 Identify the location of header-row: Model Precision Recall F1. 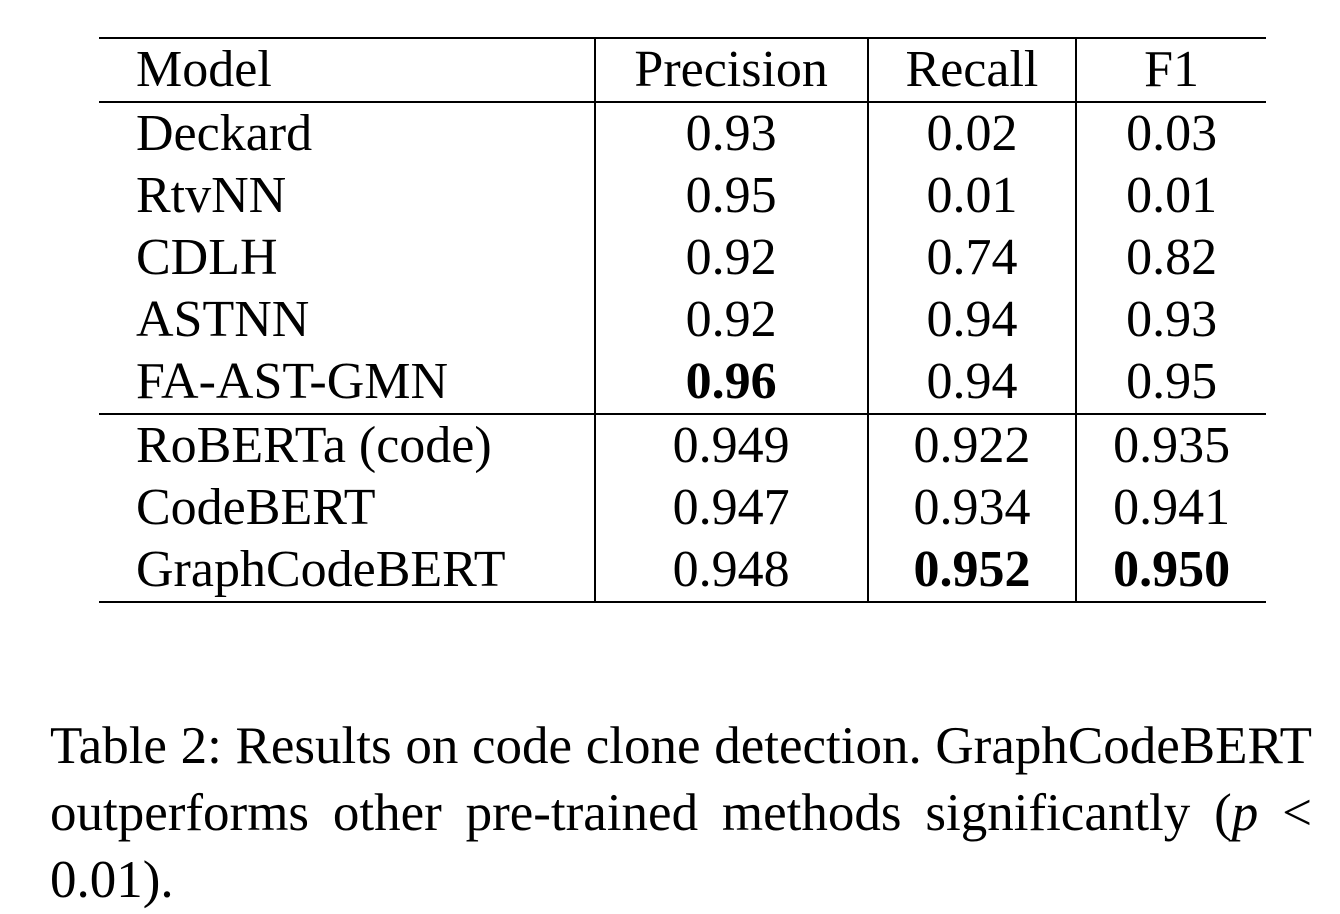
(682, 70).